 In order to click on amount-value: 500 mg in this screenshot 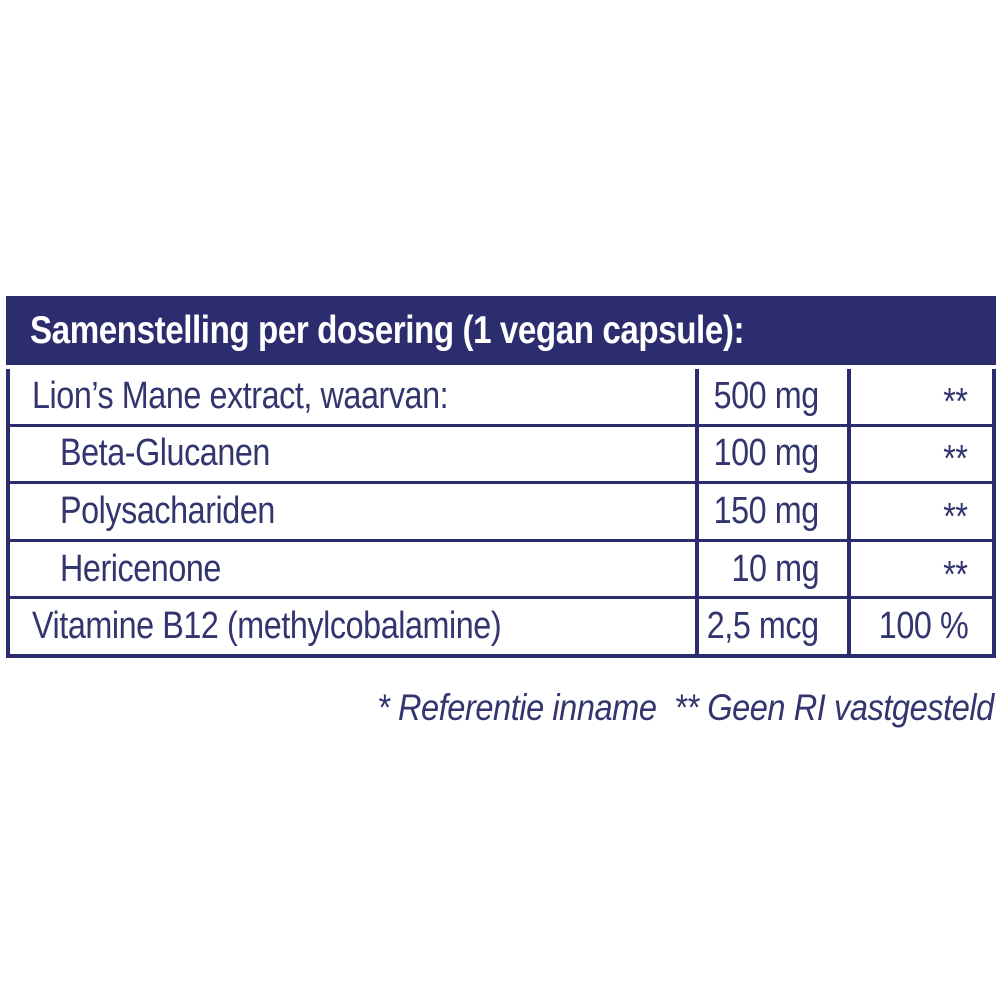, I will do `click(766, 395)`.